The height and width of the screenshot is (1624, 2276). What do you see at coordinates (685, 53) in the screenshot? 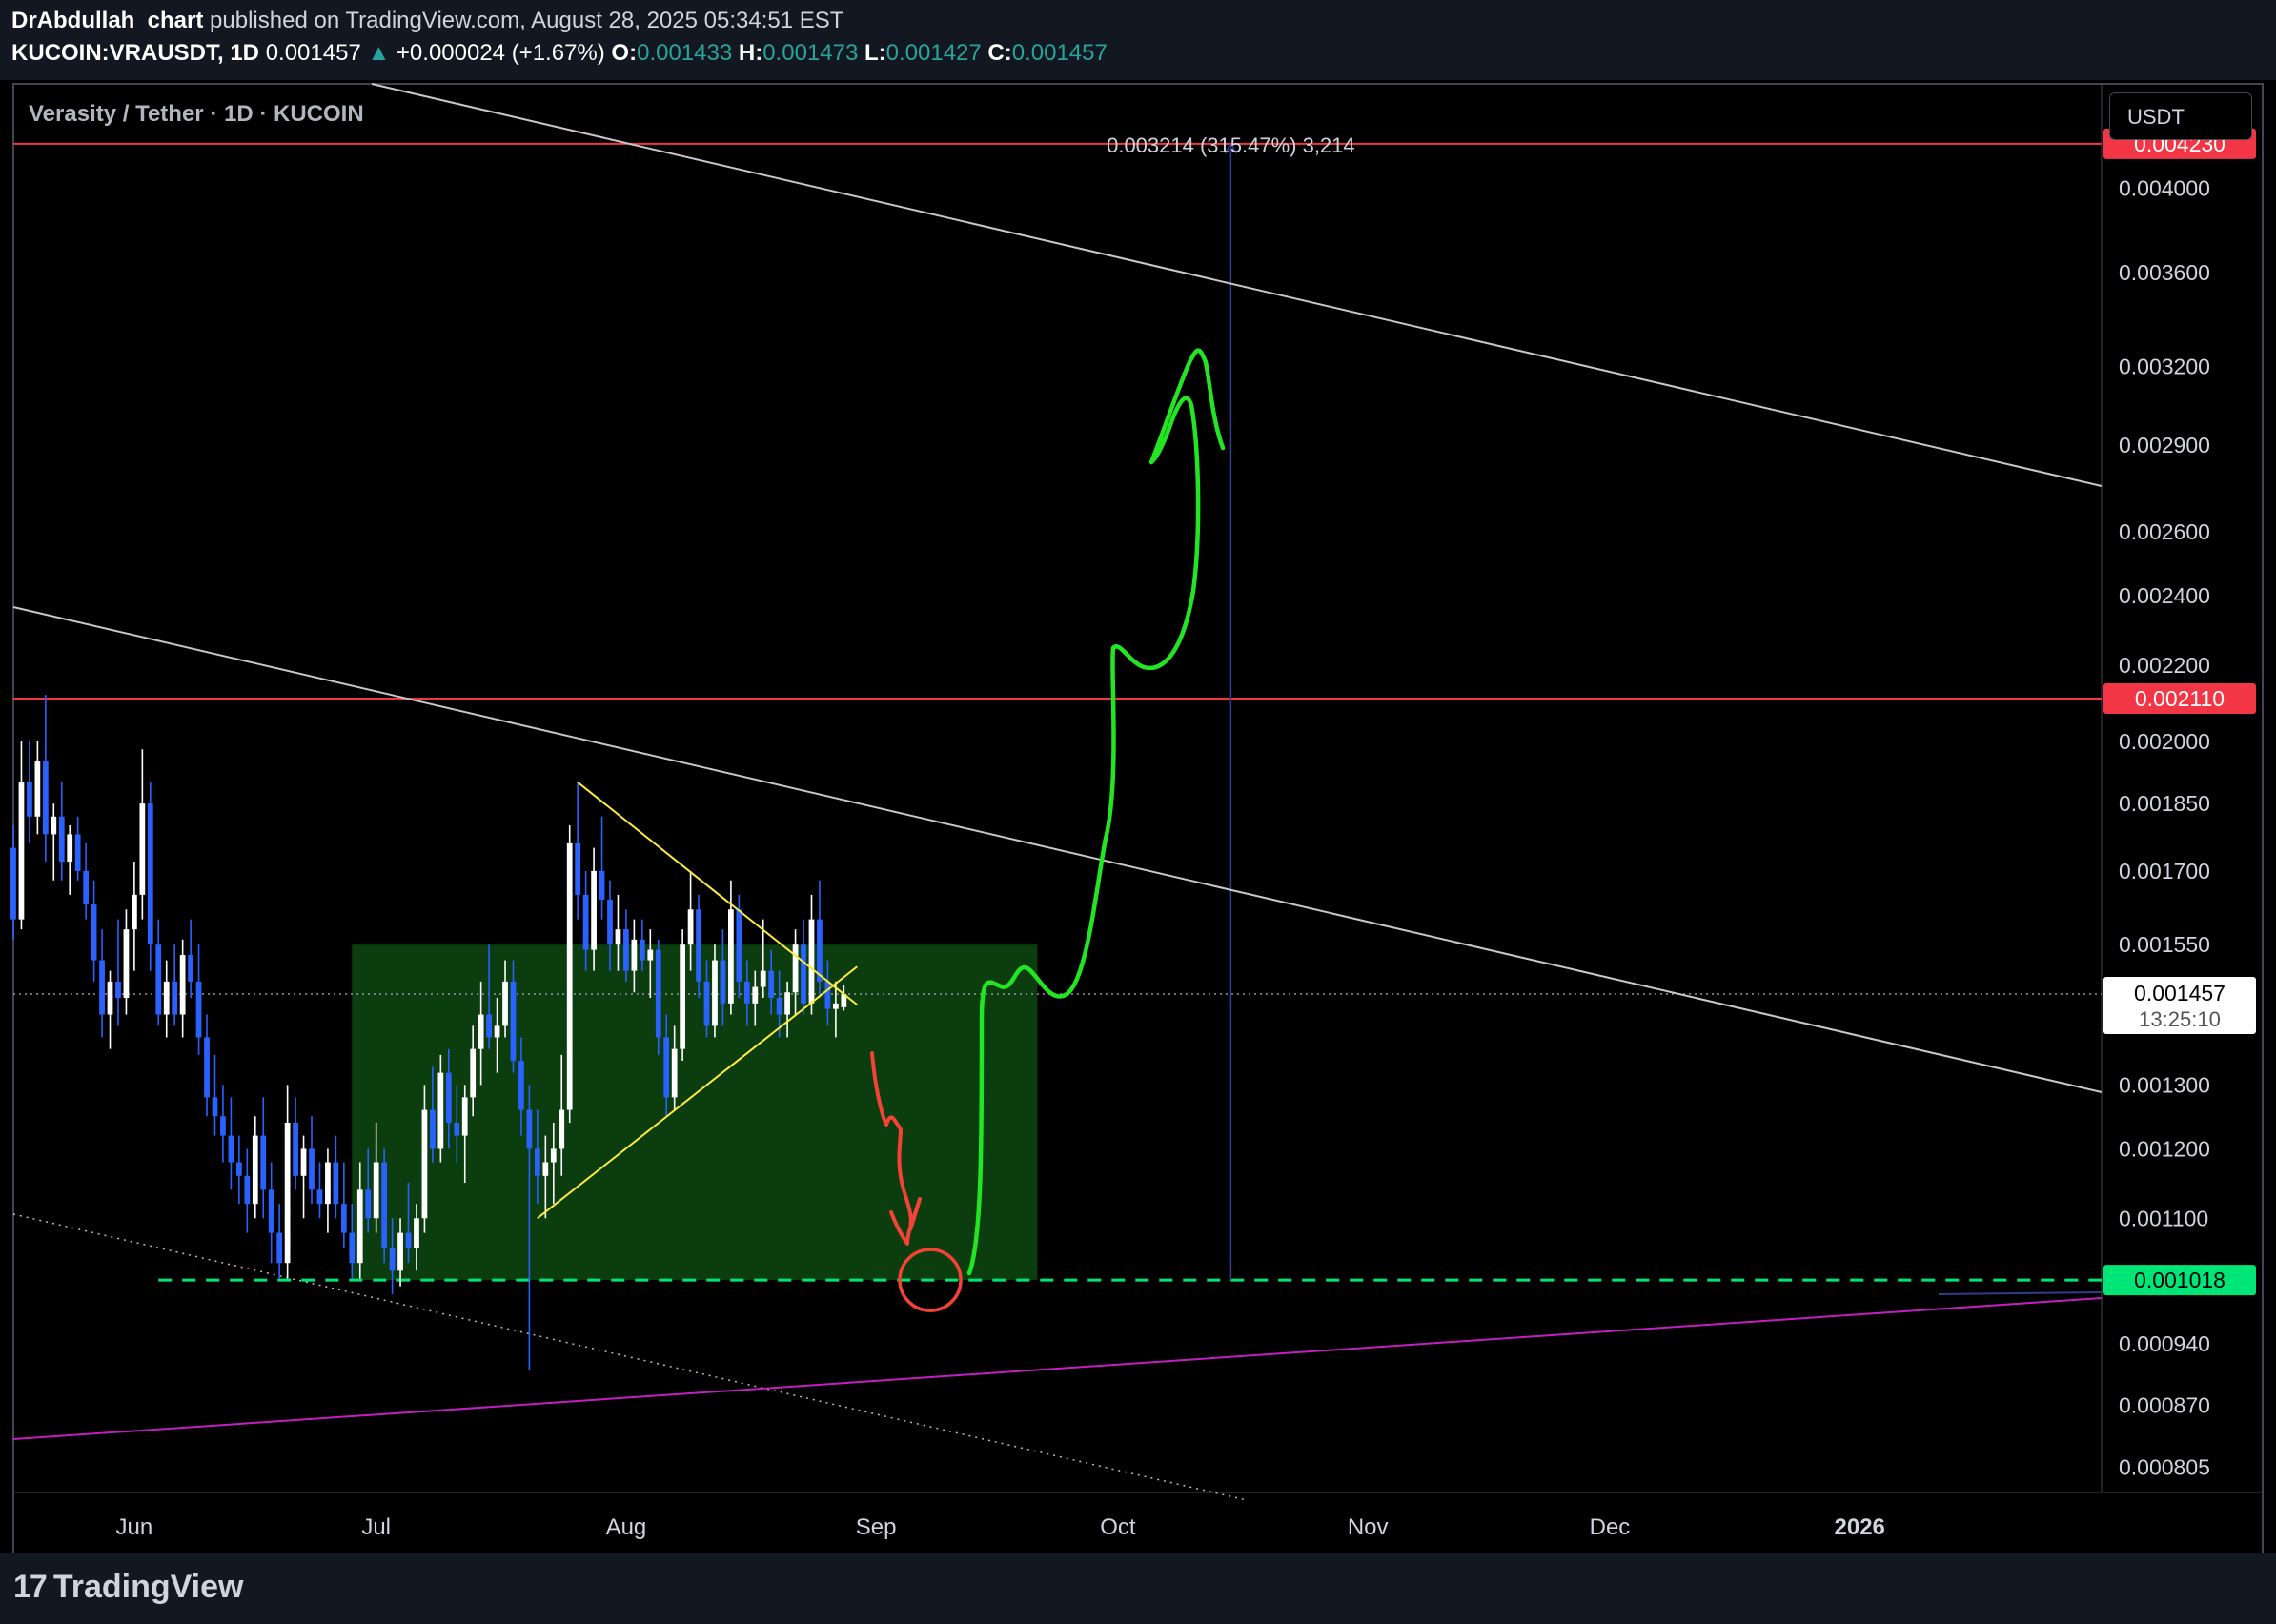
I see `open-value: 0.001433` at bounding box center [685, 53].